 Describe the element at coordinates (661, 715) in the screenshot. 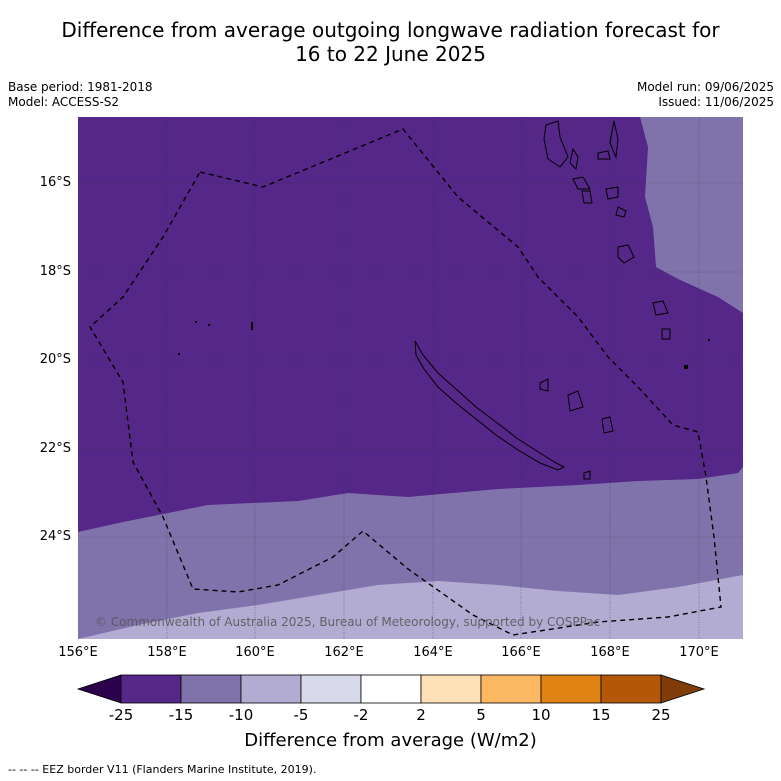

I see `colorbar-label: 25` at that location.